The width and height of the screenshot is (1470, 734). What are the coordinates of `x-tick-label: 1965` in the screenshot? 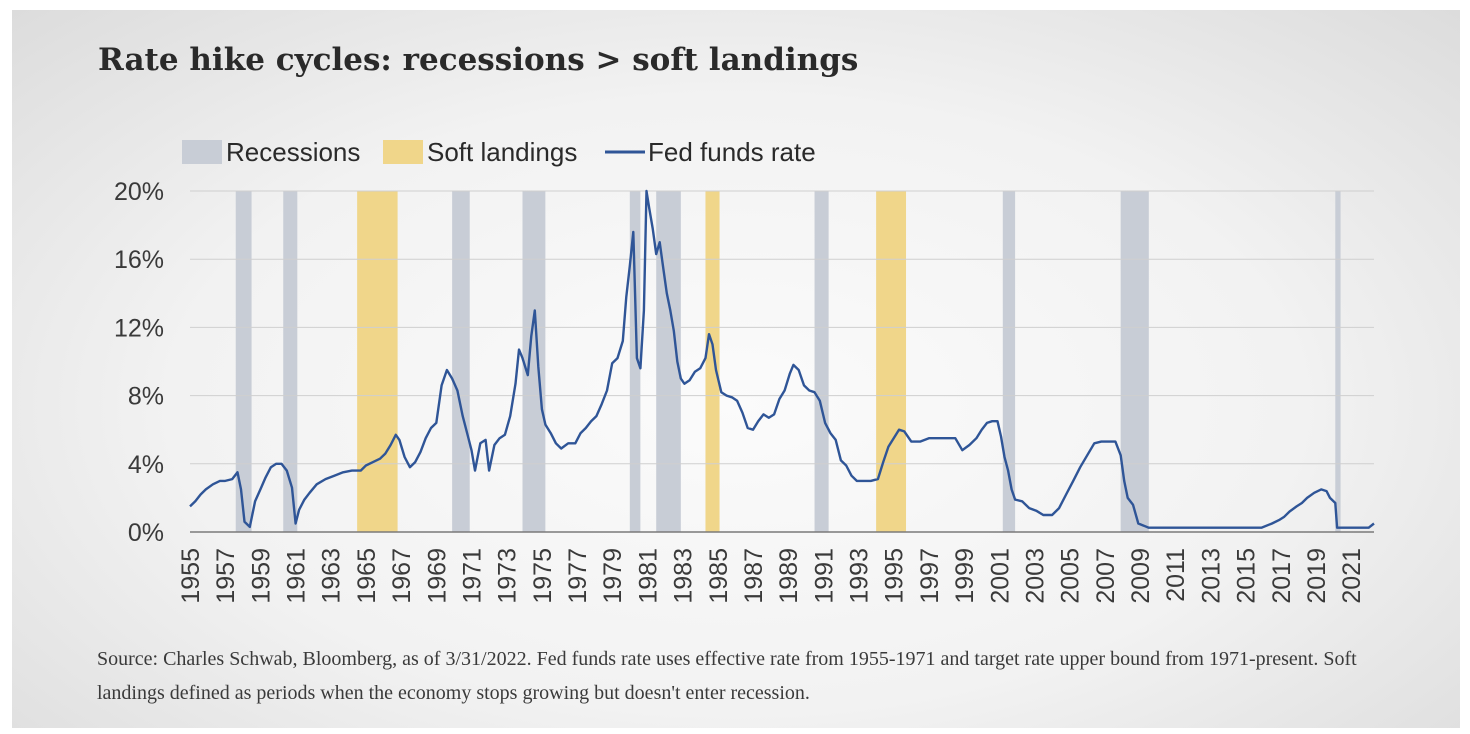 It's located at (367, 576).